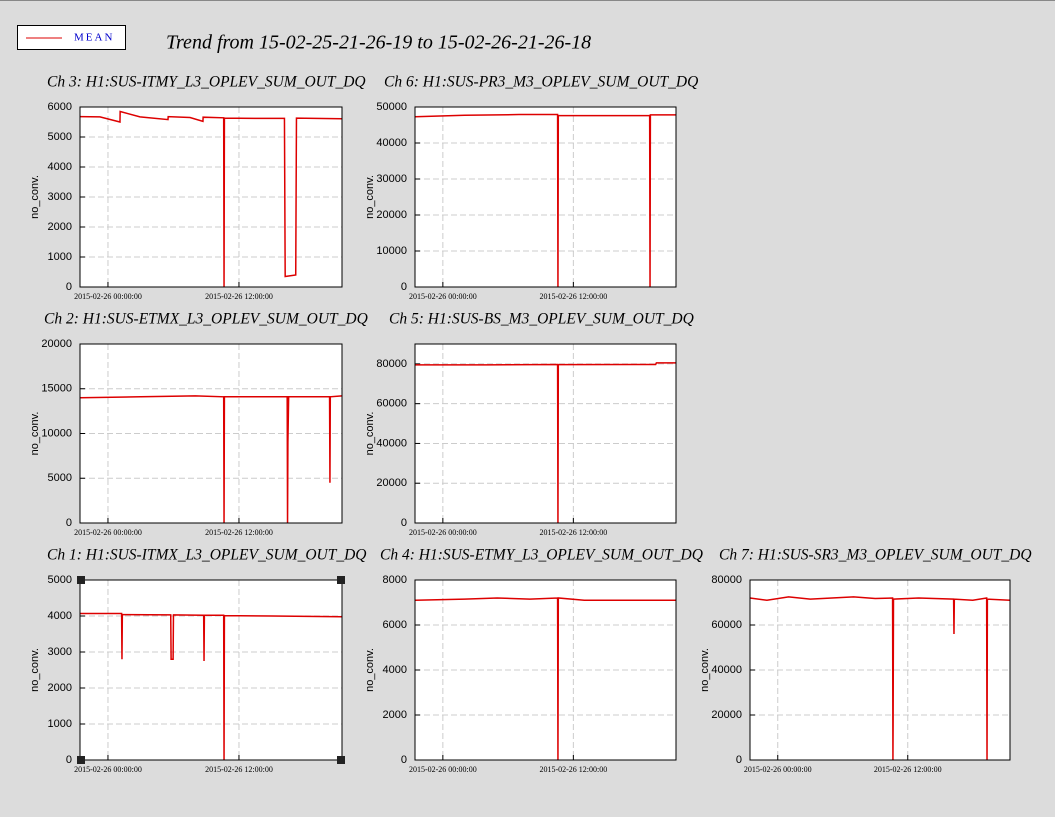 The height and width of the screenshot is (817, 1055). What do you see at coordinates (56, 389) in the screenshot?
I see `y-tick-label: 15000` at bounding box center [56, 389].